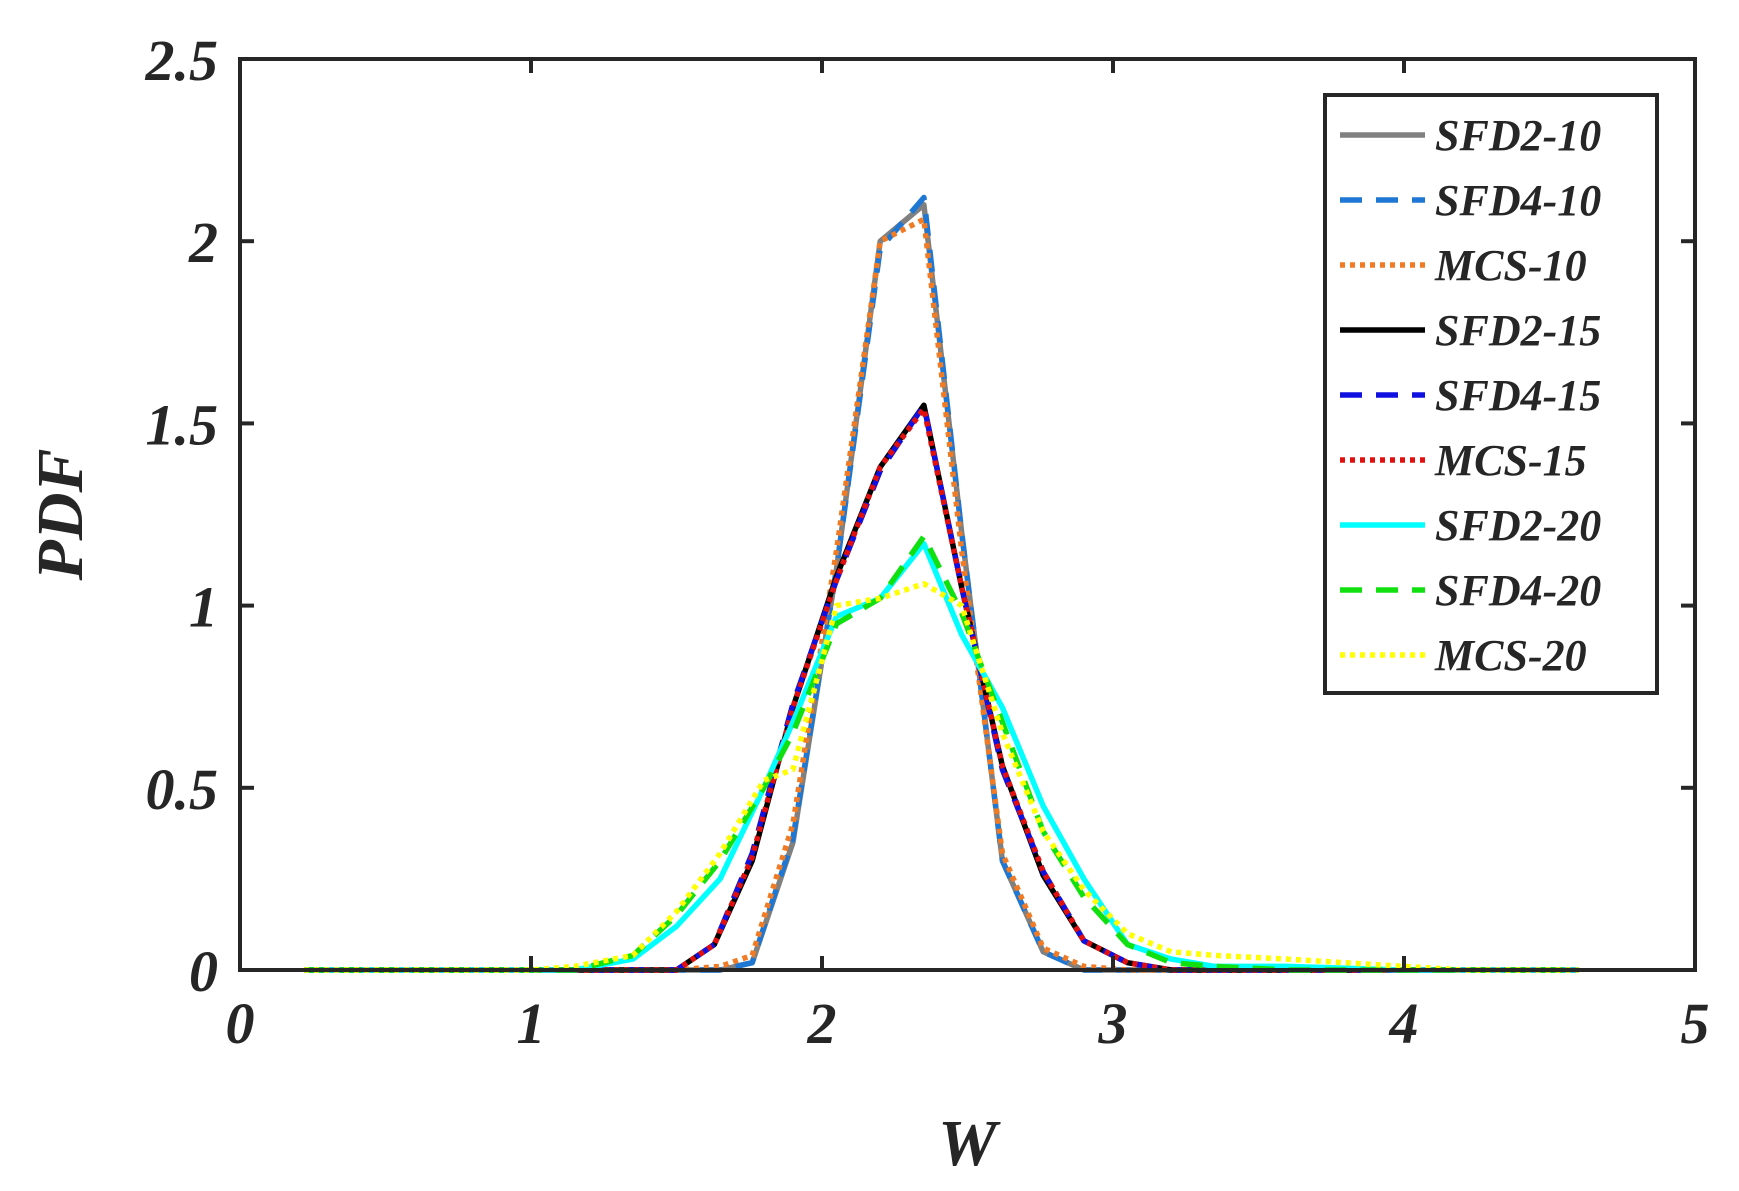  Describe the element at coordinates (182, 60) in the screenshot. I see `y-tick-label: 2.5` at that location.